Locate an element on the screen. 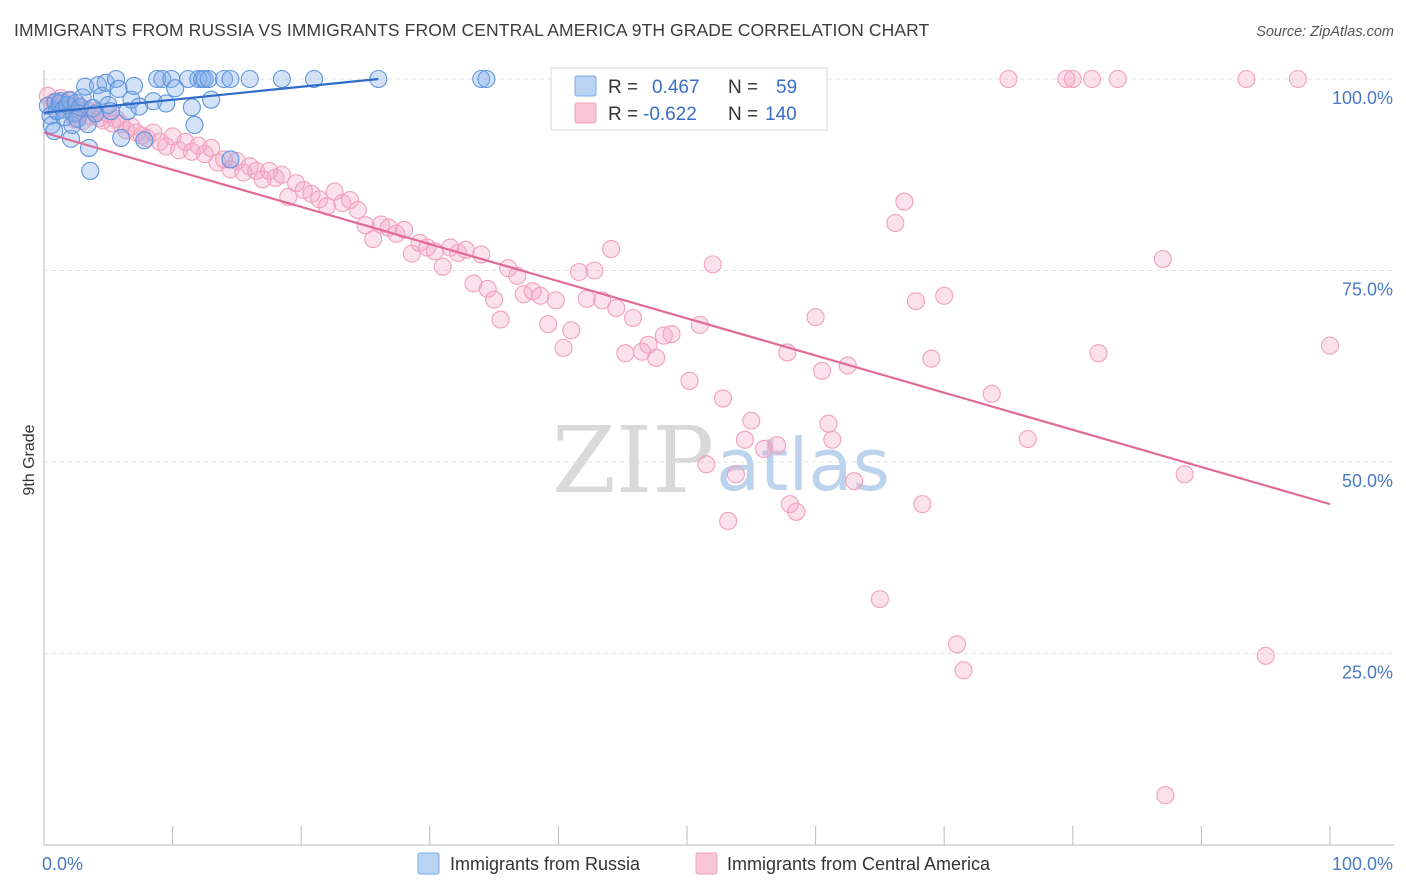 This screenshot has height=892, width=1406. y-tick-label: 75.0% is located at coordinates (1367, 290).